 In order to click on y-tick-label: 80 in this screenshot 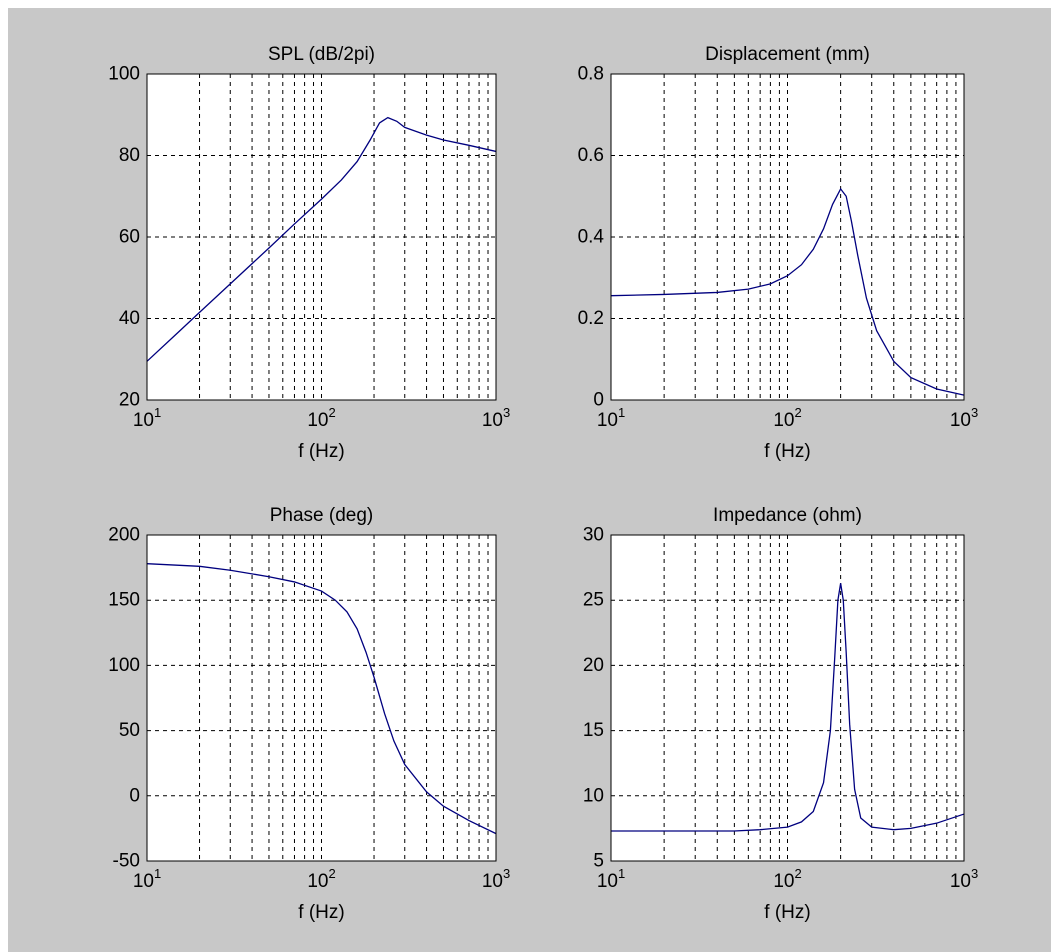, I will do `click(129, 155)`.